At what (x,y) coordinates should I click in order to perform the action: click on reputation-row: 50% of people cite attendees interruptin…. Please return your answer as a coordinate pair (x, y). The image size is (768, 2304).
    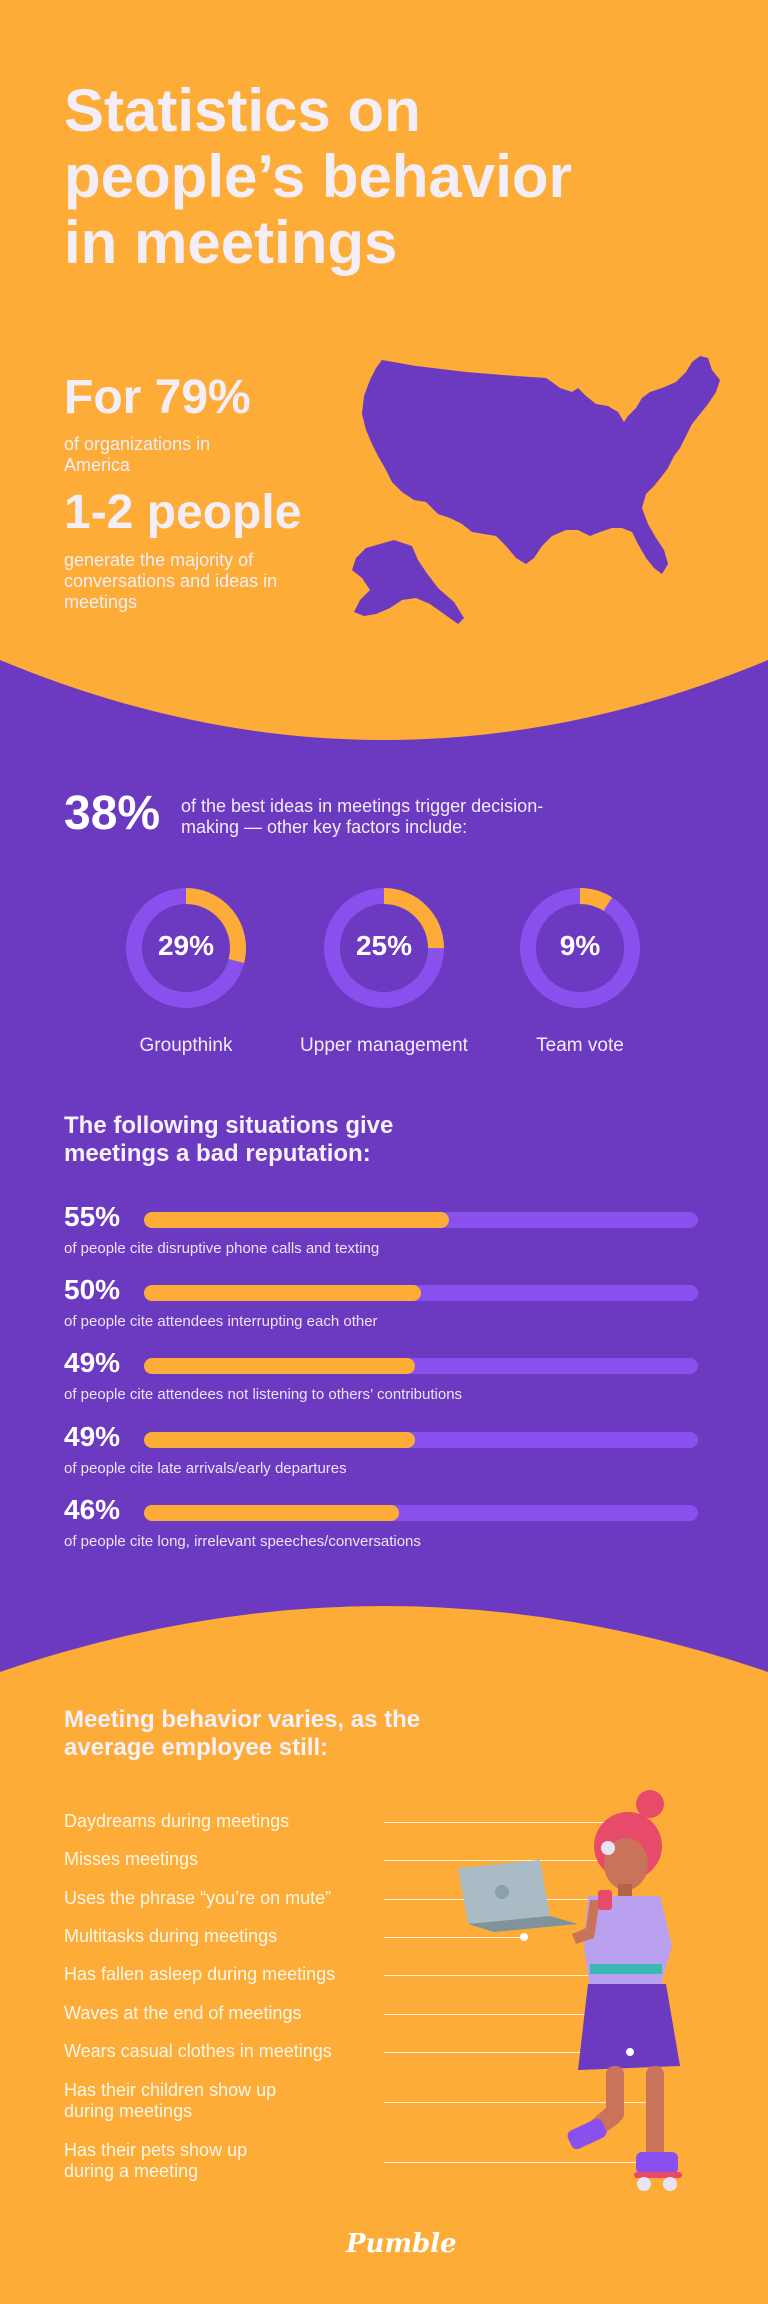
    Looking at the image, I should click on (384, 1305).